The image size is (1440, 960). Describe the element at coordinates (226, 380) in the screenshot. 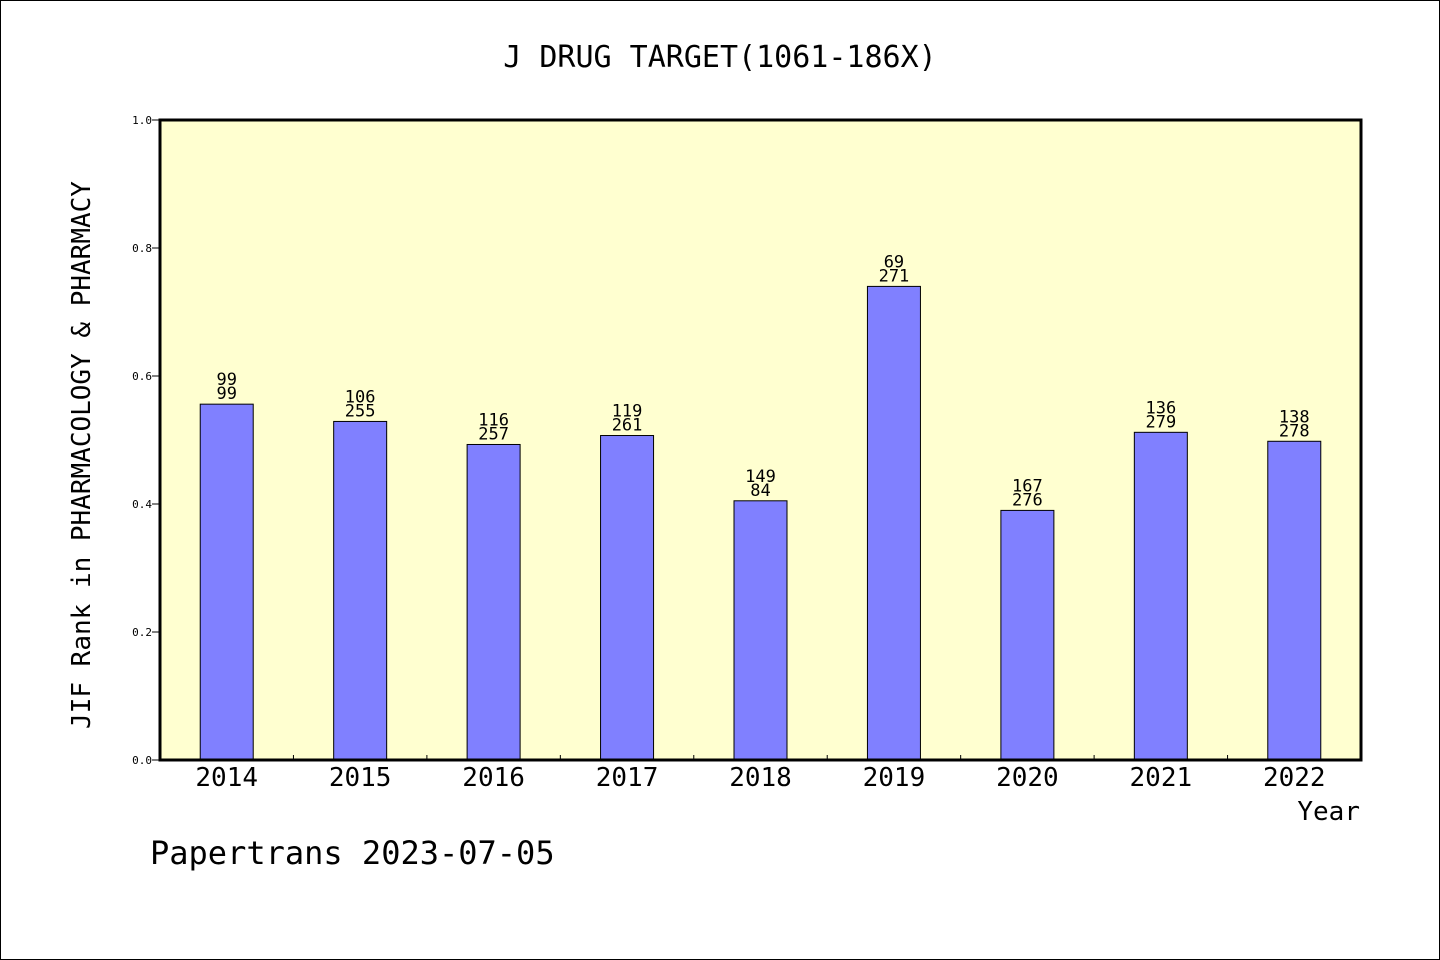

I see `bar-label-top: 99` at that location.